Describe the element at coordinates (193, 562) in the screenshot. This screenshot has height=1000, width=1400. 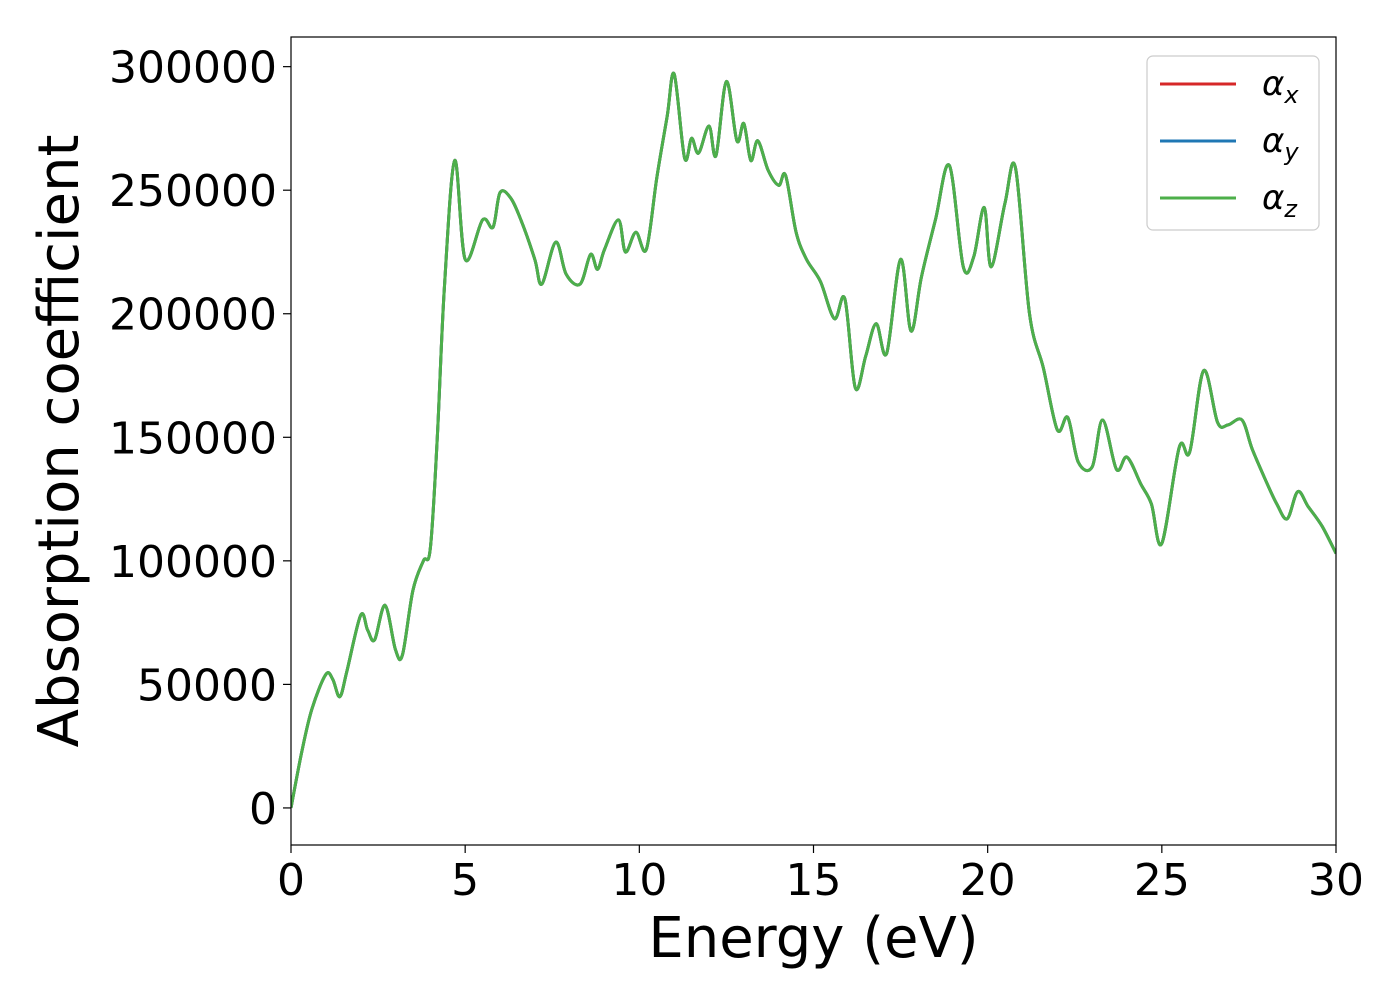
I see `y-tick-label: 100000` at that location.